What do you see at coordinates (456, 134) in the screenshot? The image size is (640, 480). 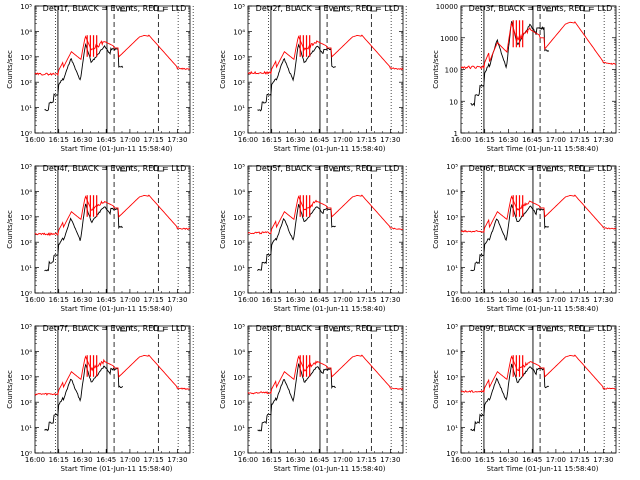 I see `y-tick-label: 1` at bounding box center [456, 134].